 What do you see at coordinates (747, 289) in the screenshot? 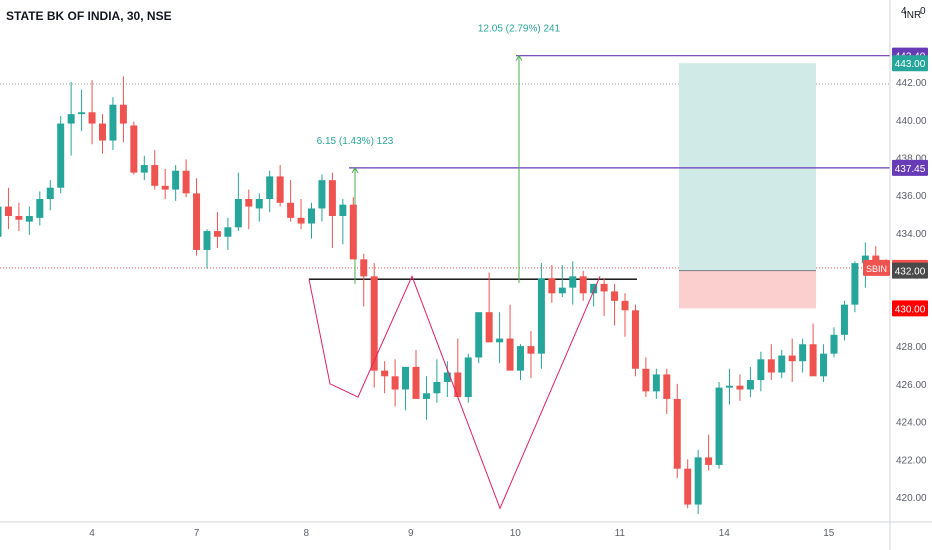
I see `stop-zone` at bounding box center [747, 289].